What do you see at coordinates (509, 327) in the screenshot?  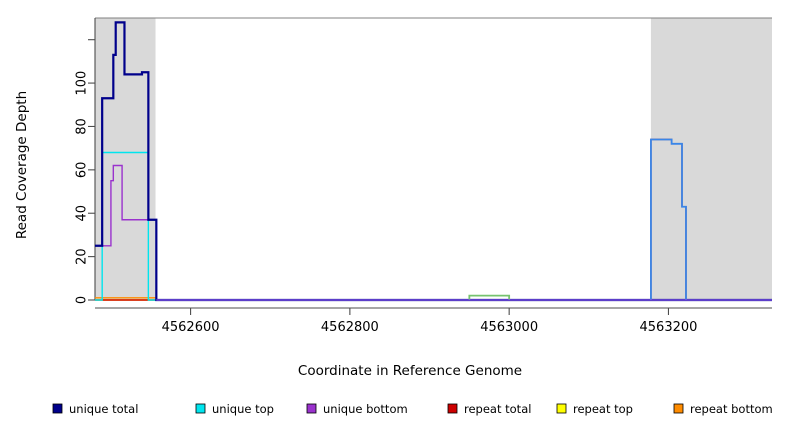 I see `x-tick-label-4563000: 4563000` at bounding box center [509, 327].